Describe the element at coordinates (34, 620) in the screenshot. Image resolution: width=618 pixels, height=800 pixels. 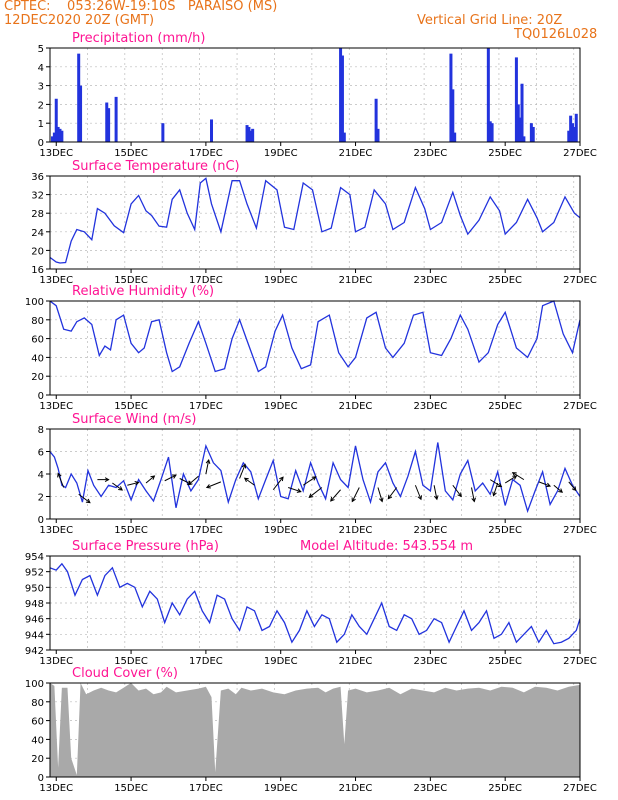
I see `pres-ytick-label: 946` at that location.